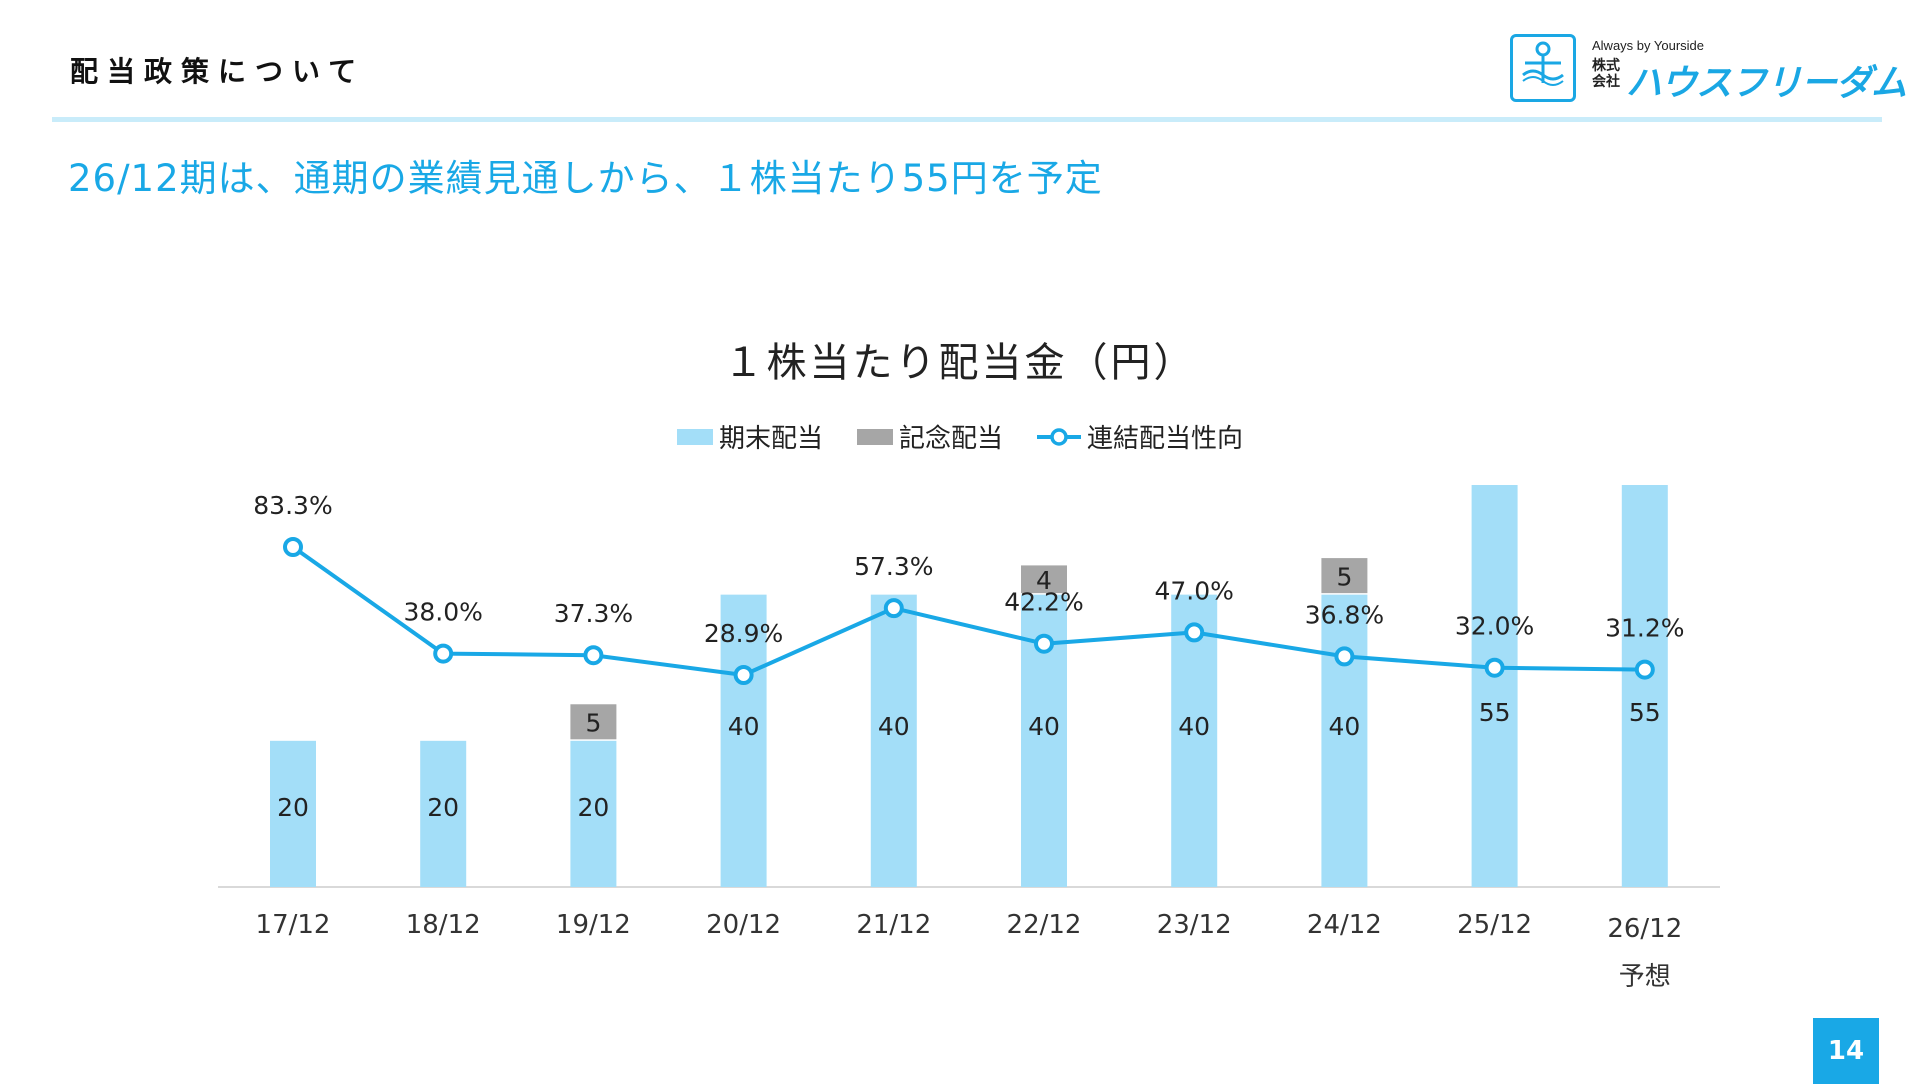 This screenshot has width=1920, height=1084. What do you see at coordinates (1193, 590) in the screenshot?
I see `payout-ratio-label: 47.0%` at bounding box center [1193, 590].